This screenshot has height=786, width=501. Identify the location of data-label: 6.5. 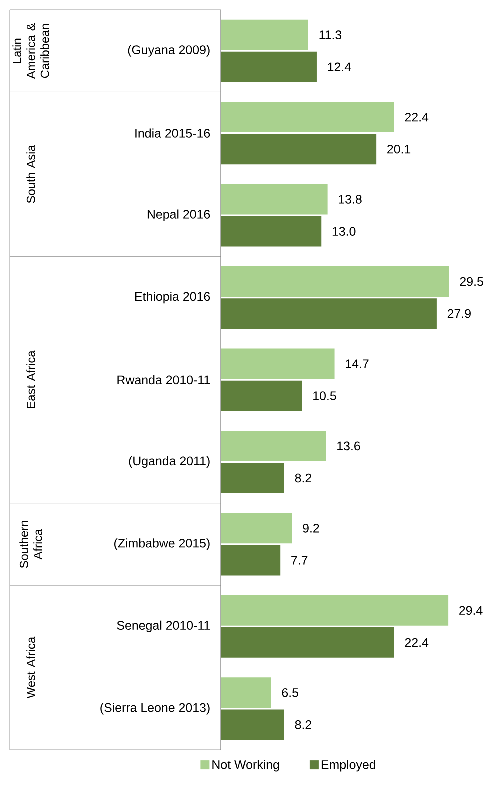
(290, 693).